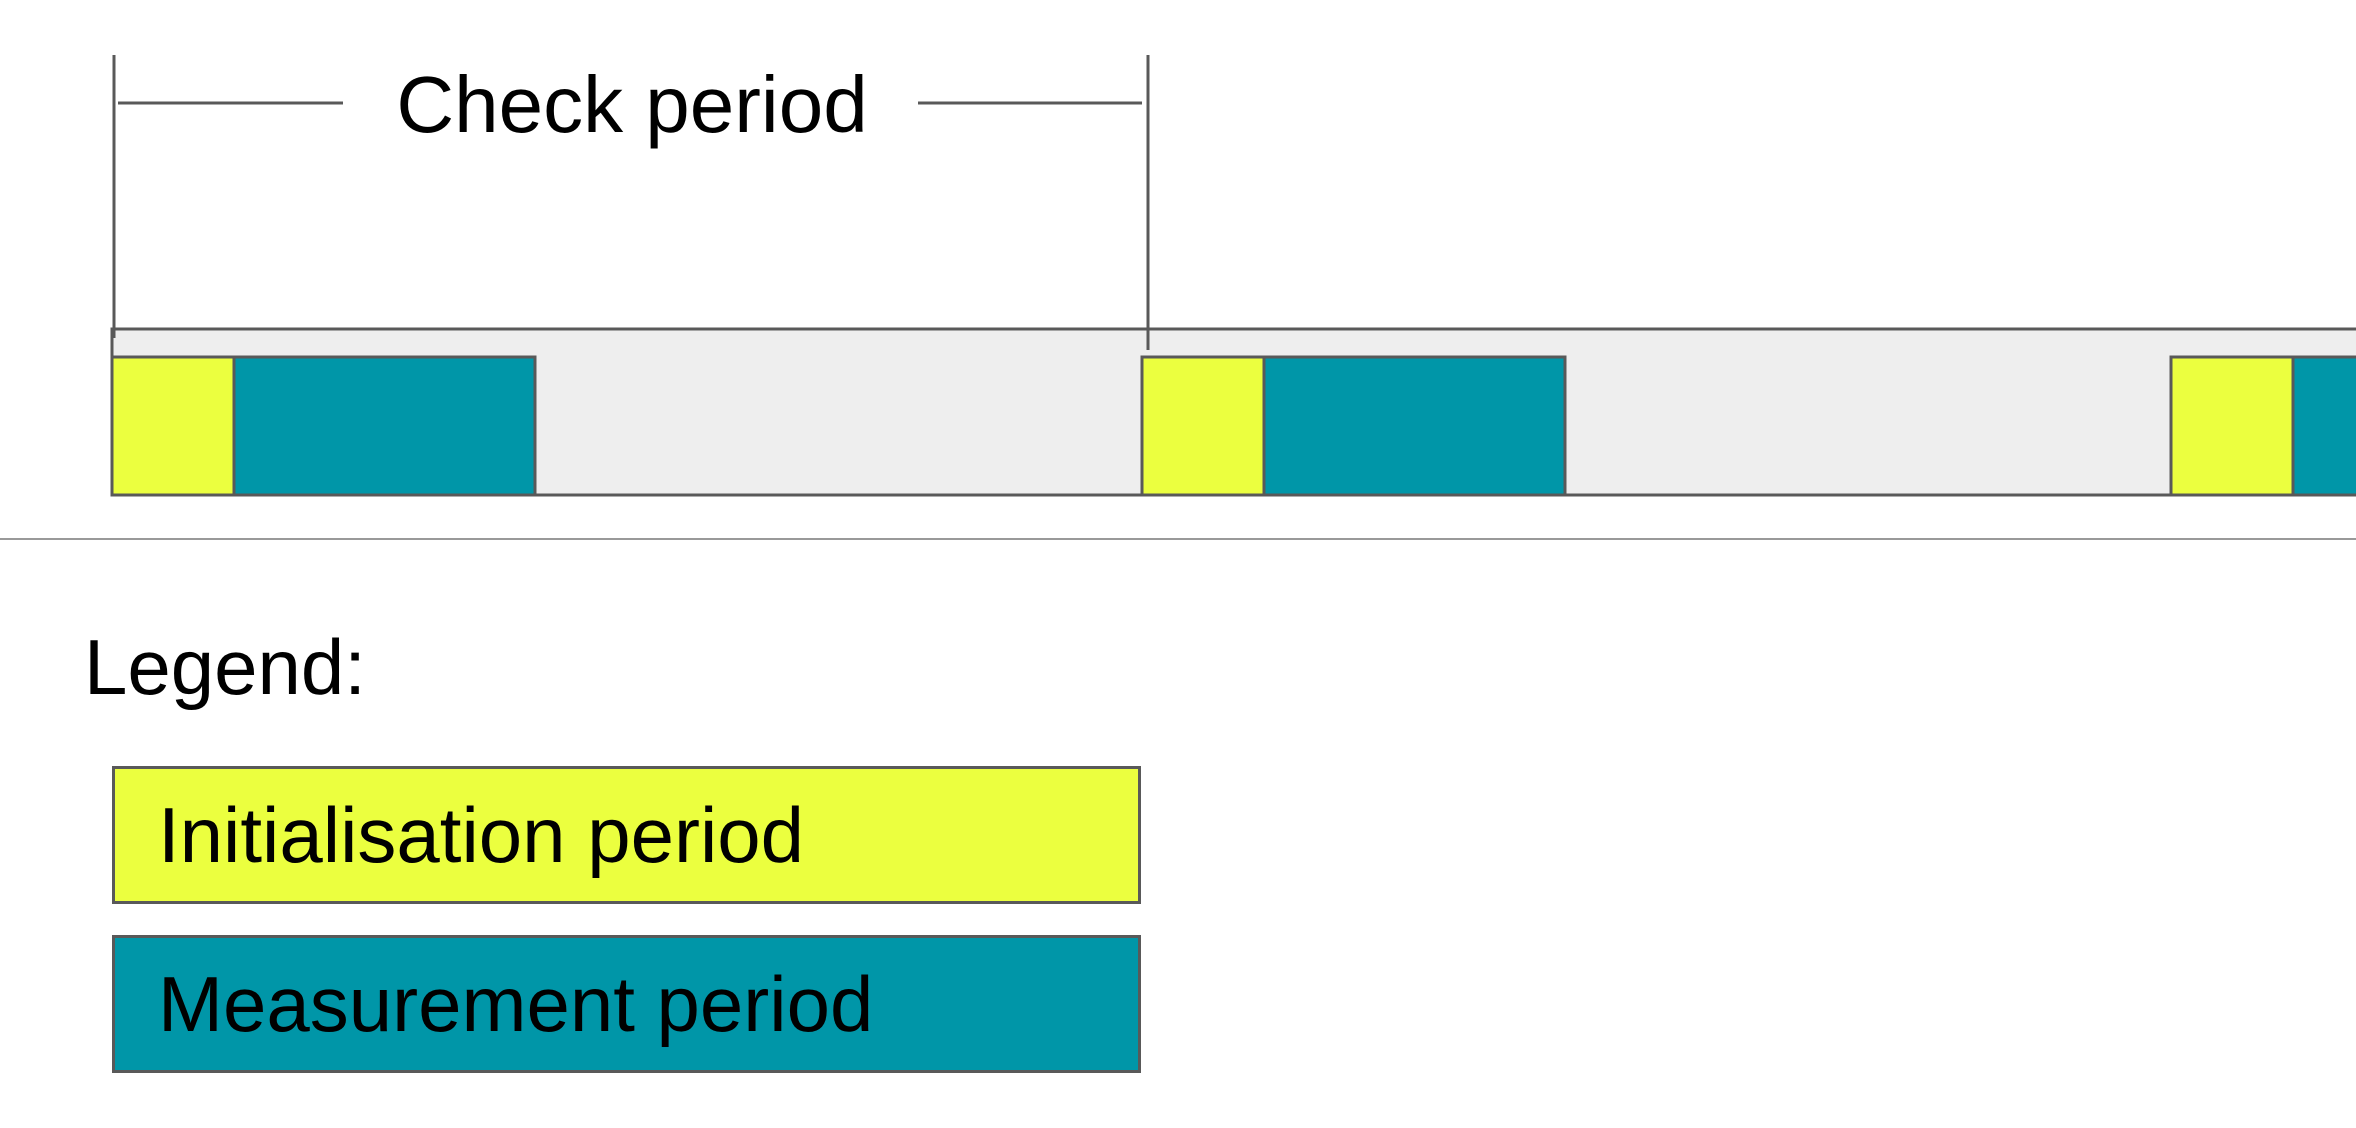  I want to click on legend-label-initialisation: Initialisation period, so click(481, 835).